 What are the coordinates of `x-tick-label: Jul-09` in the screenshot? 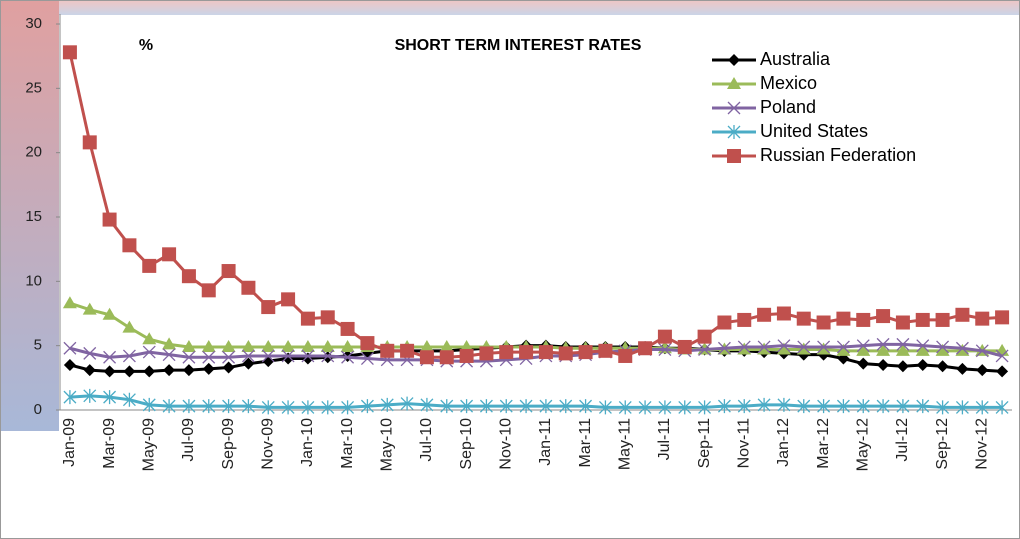 It's located at (188, 440).